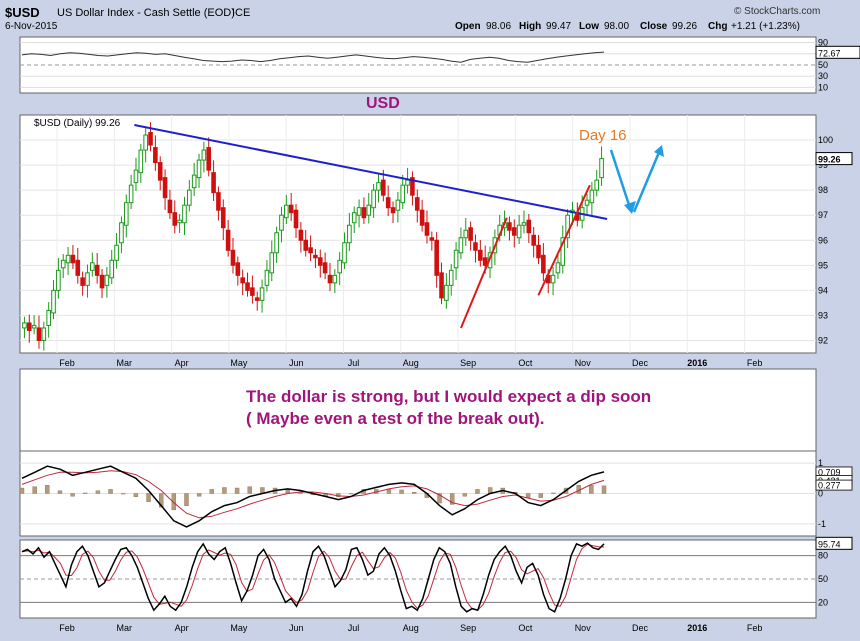 The width and height of the screenshot is (860, 641). I want to click on price-legend: $USD (Daily) 99.26, so click(77, 123).